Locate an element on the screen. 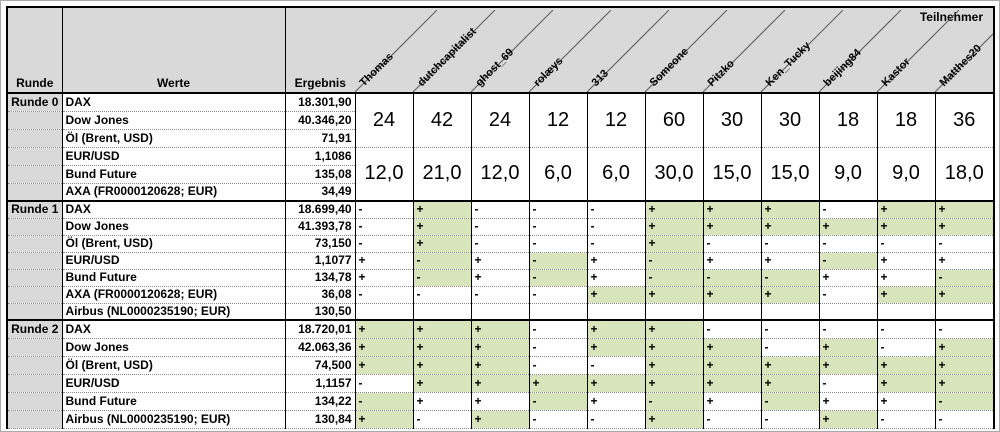 The width and height of the screenshot is (1000, 432). result-value-cell: 135,08 is located at coordinates (319, 173).